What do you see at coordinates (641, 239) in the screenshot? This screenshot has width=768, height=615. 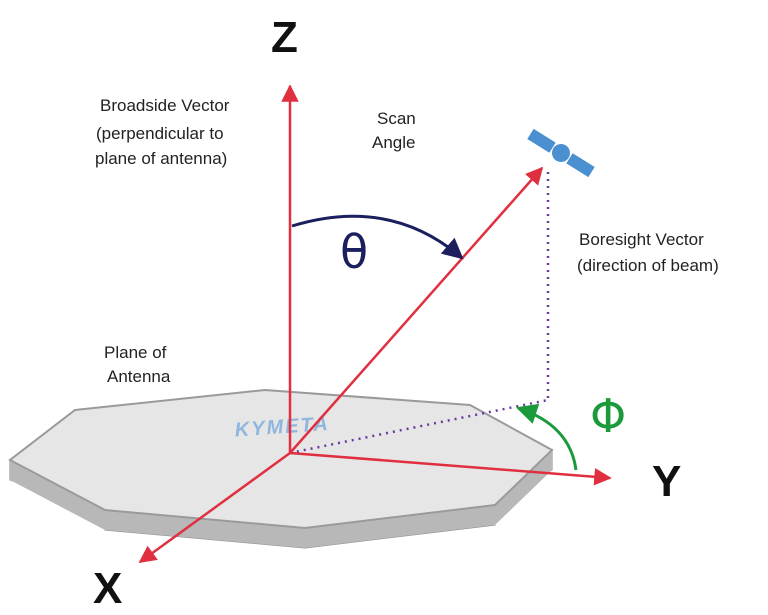 I see `boresight-line-1: Boresight Vector` at bounding box center [641, 239].